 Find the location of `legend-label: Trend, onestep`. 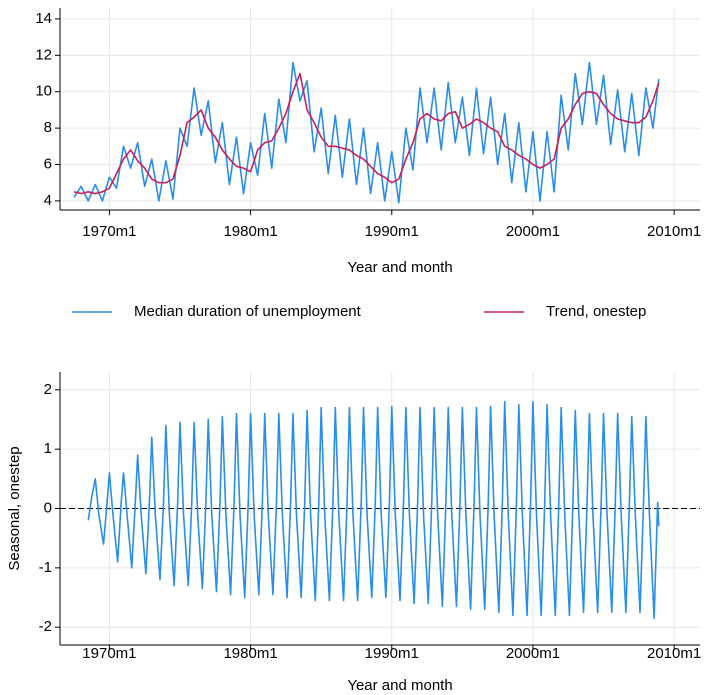

legend-label: Trend, onestep is located at coordinates (596, 311).